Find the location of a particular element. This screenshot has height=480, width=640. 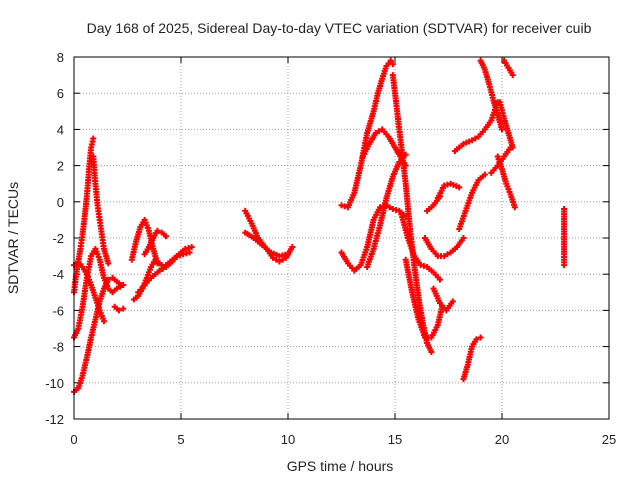

y-axis-label: SDTVAR / TECUs is located at coordinates (13, 238).